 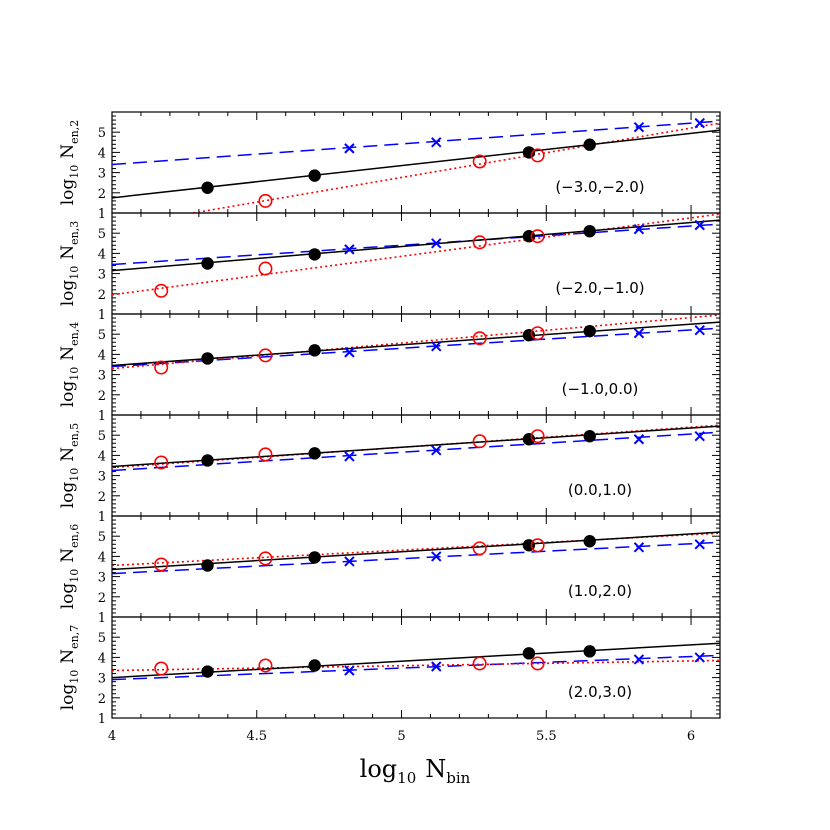 I want to click on range-label: (2.0,3.0), so click(x=600, y=692).